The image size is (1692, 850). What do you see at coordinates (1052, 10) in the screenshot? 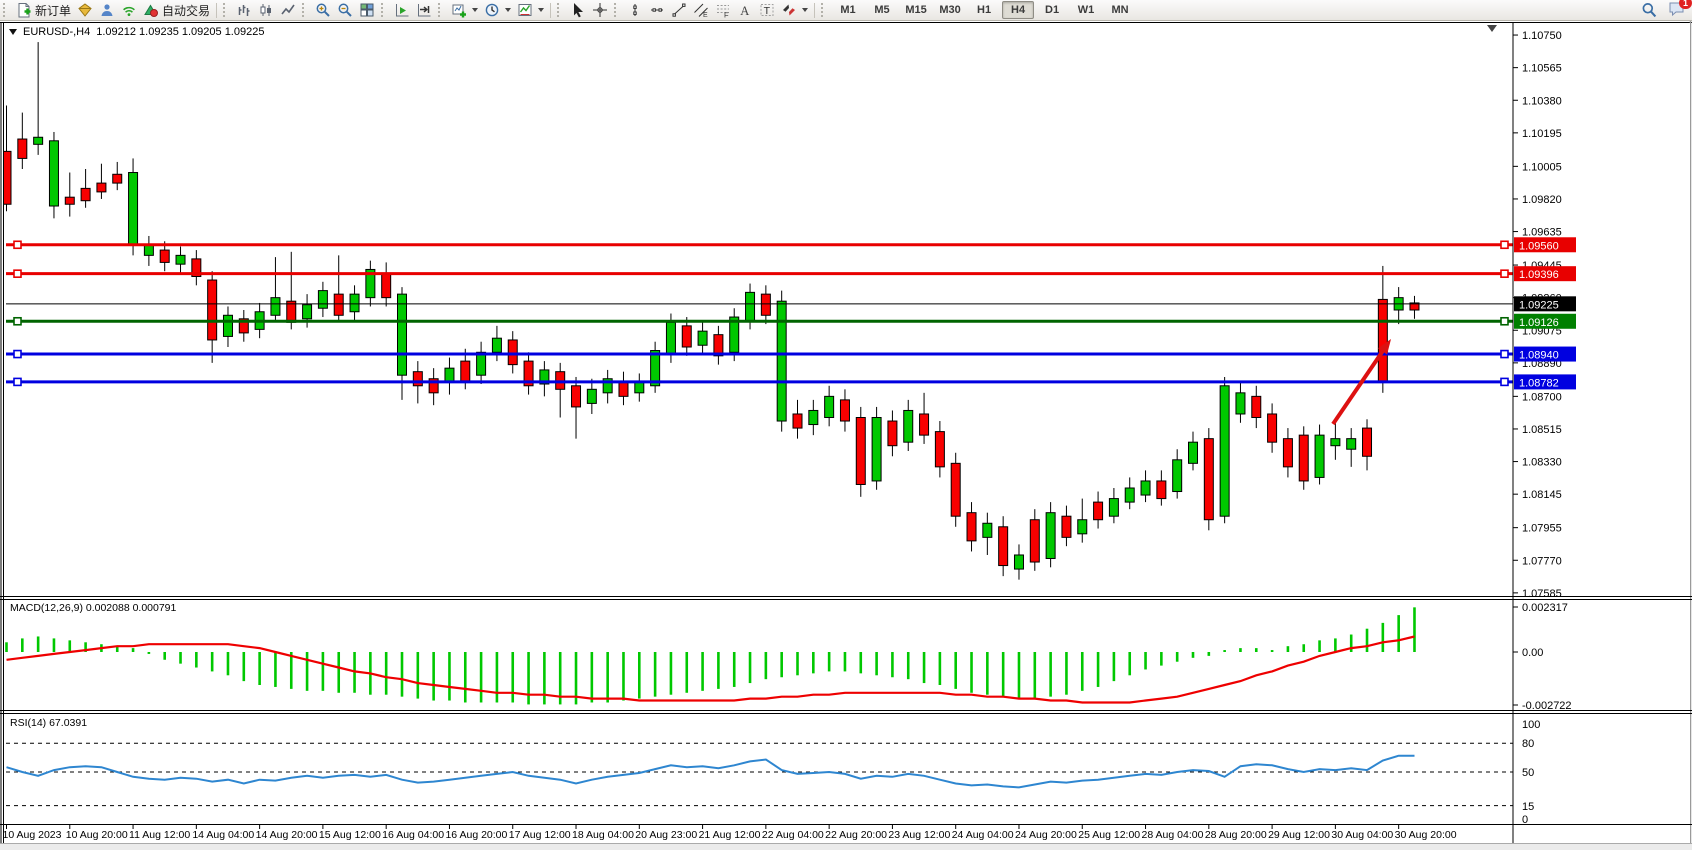
I see `timeframe-d1: D1` at bounding box center [1052, 10].